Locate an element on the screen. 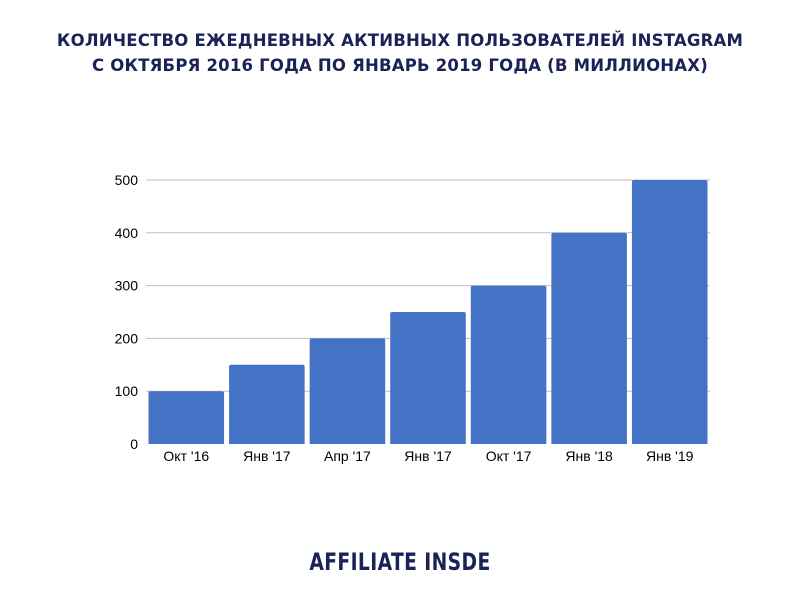 This screenshot has height=600, width=800. y-tick-label: 400 is located at coordinates (127, 233).